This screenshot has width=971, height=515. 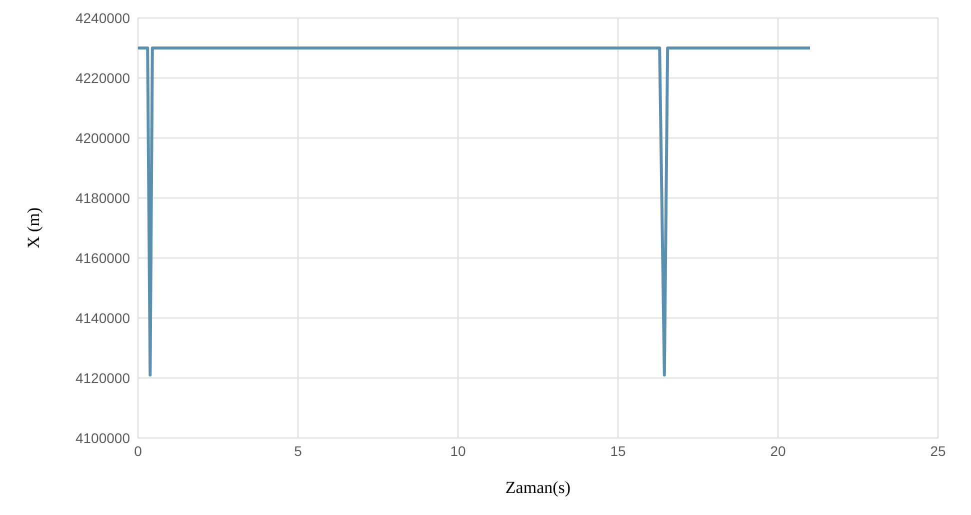 What do you see at coordinates (538, 487) in the screenshot?
I see `x-axis-title: Zaman(s)` at bounding box center [538, 487].